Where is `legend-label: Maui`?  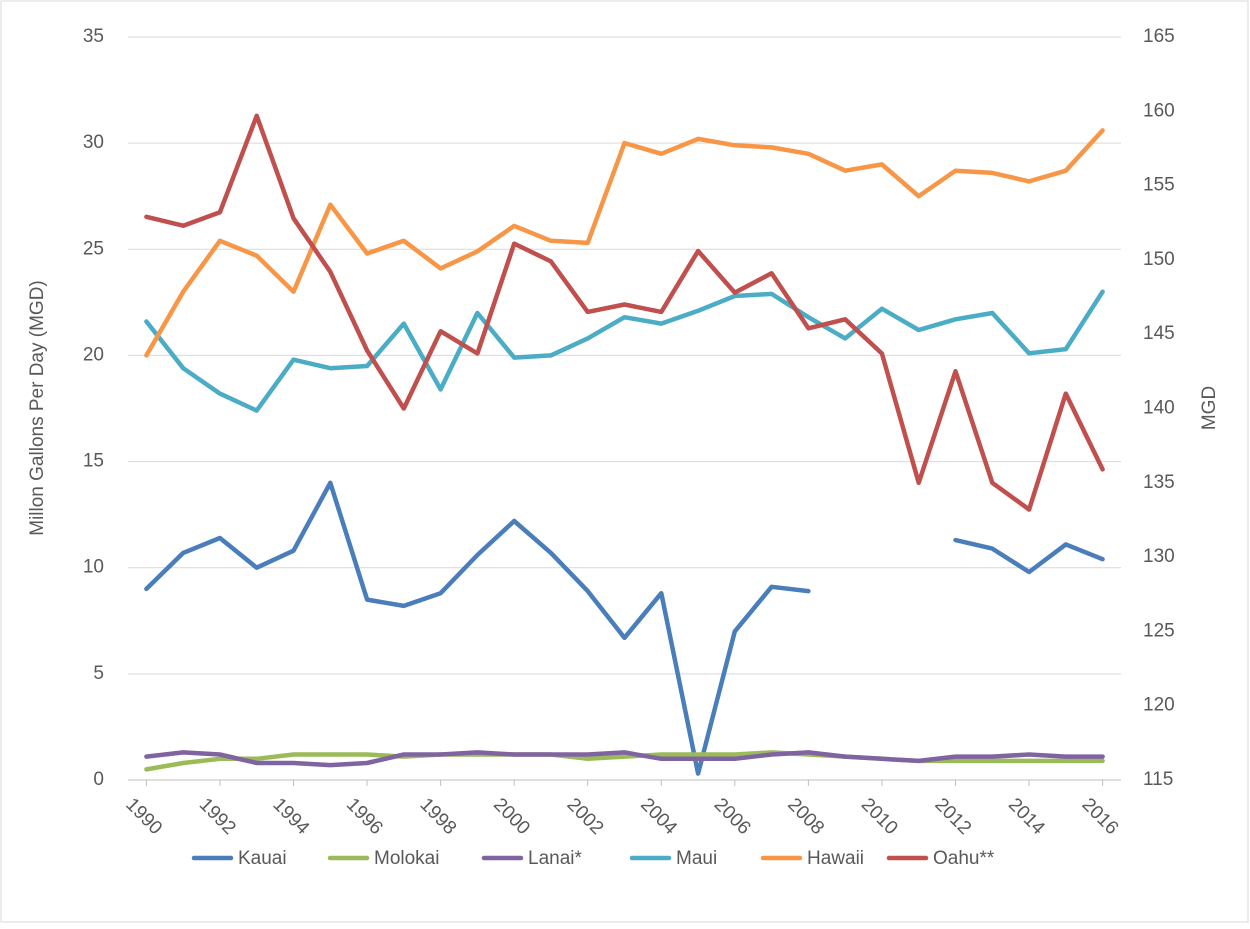 legend-label: Maui is located at coordinates (696, 858).